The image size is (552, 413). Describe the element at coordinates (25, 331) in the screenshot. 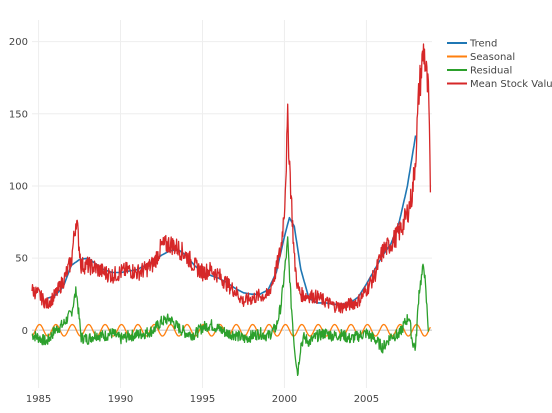

I see `y-tick-label: 0` at that location.